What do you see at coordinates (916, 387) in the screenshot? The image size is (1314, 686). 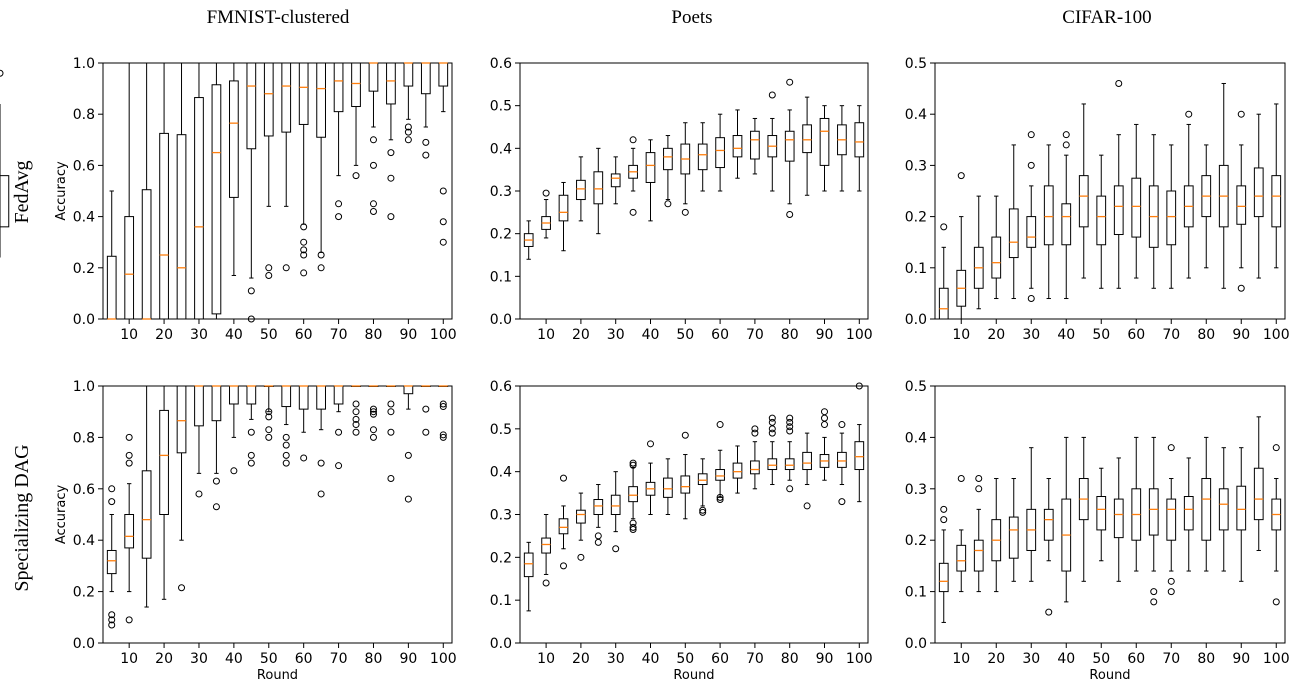 I see `y-tick-label: 0.5` at bounding box center [916, 387].